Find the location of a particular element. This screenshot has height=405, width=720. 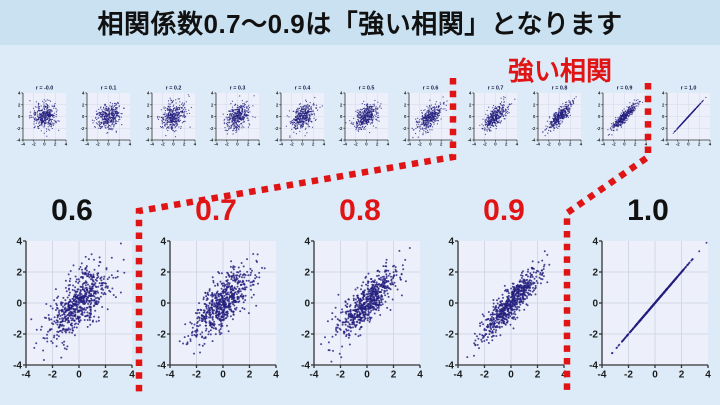

scatter-plot-r-0.6: -4-4 -2 -2 0 0 2 2 4 4 r = 0.6 is located at coordinates (428, 116).